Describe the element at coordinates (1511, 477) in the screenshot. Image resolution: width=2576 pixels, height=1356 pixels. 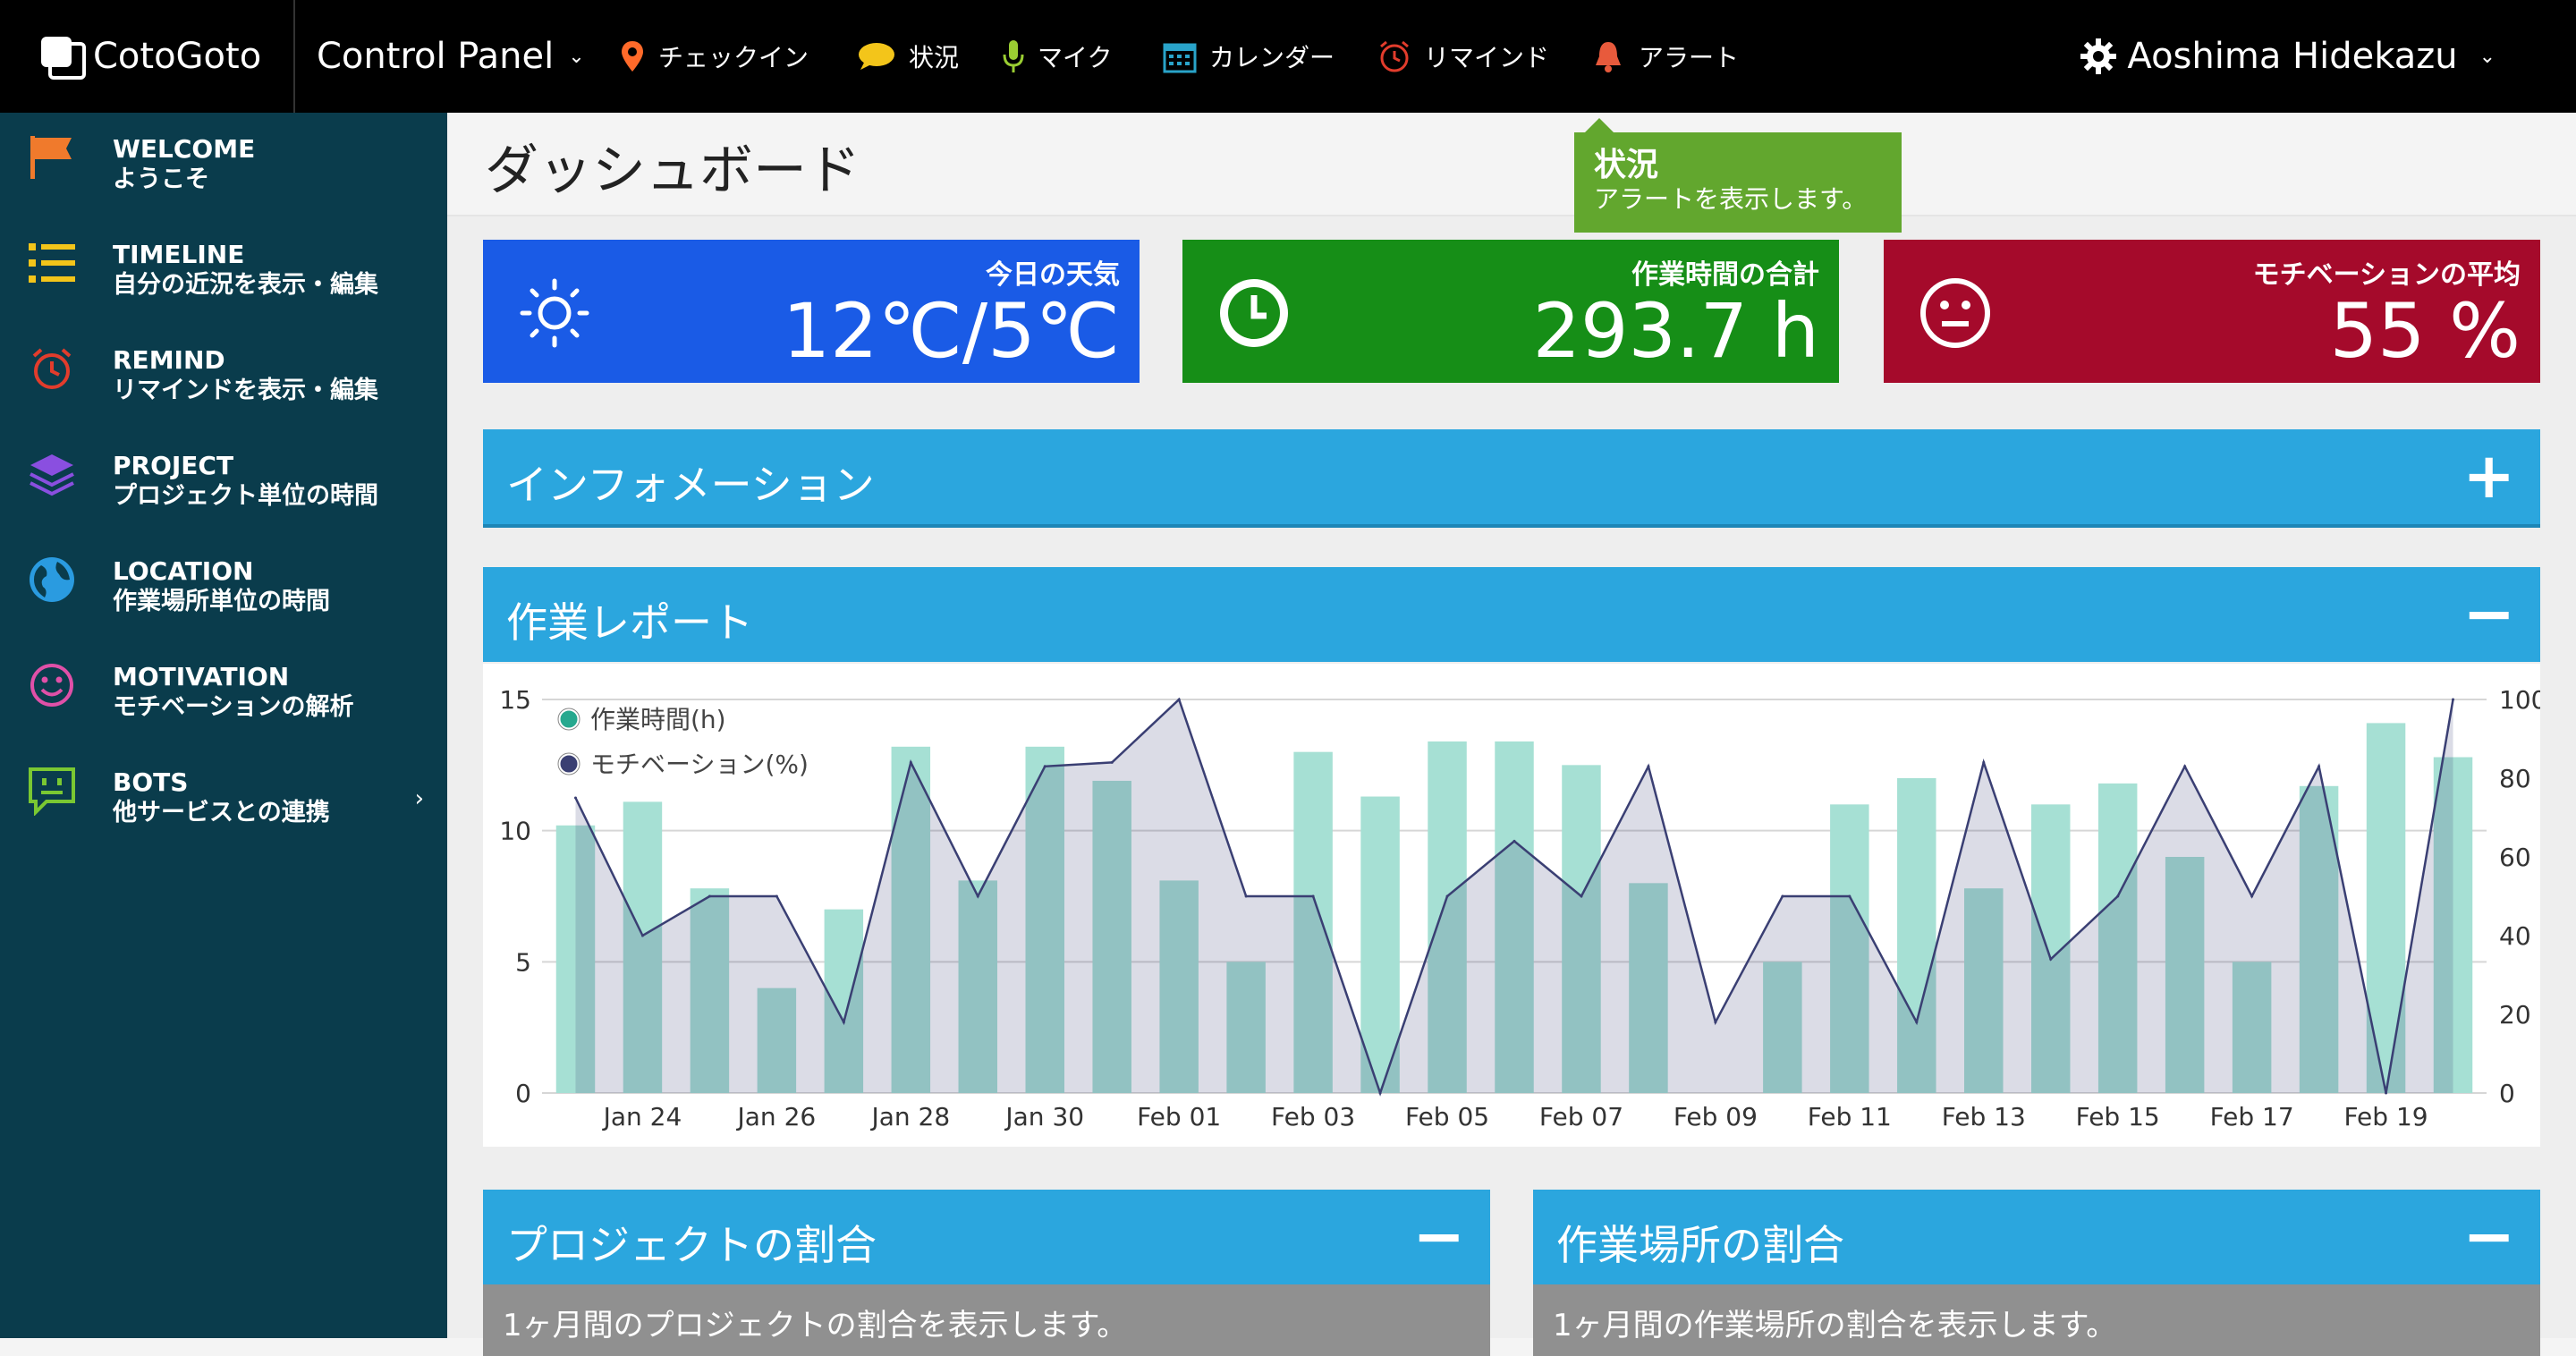
I see `information-panel-header: インフォメーション +` at that location.